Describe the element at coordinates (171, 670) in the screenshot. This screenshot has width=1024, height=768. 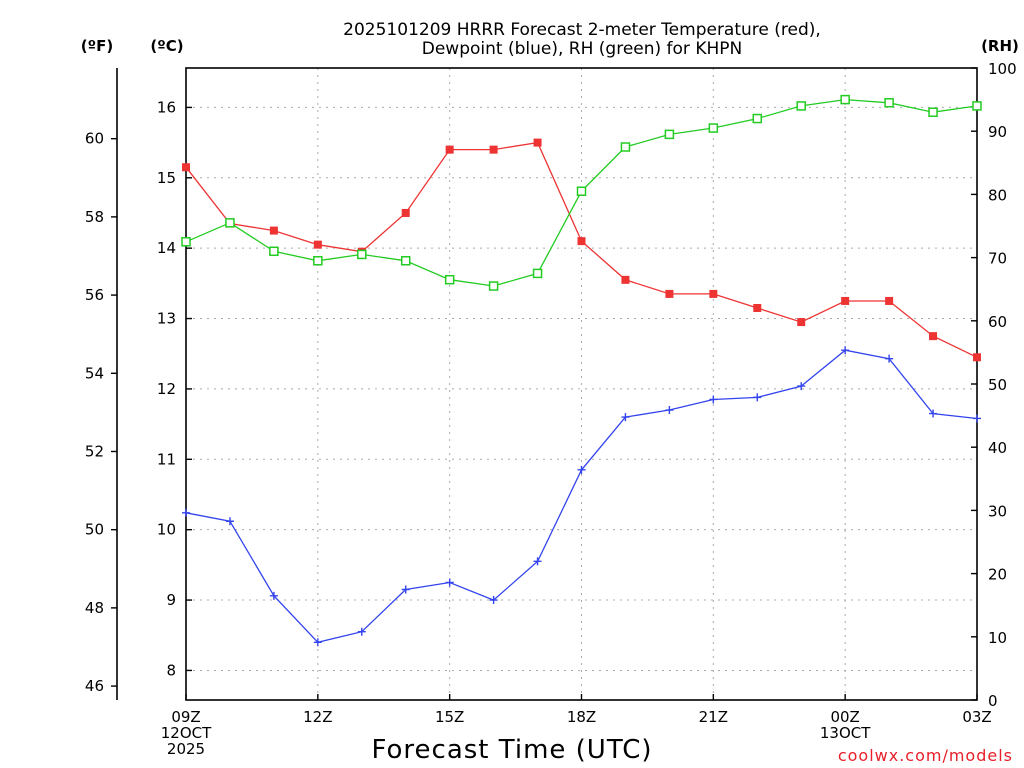
I see `celsius-tick-label: 8` at that location.